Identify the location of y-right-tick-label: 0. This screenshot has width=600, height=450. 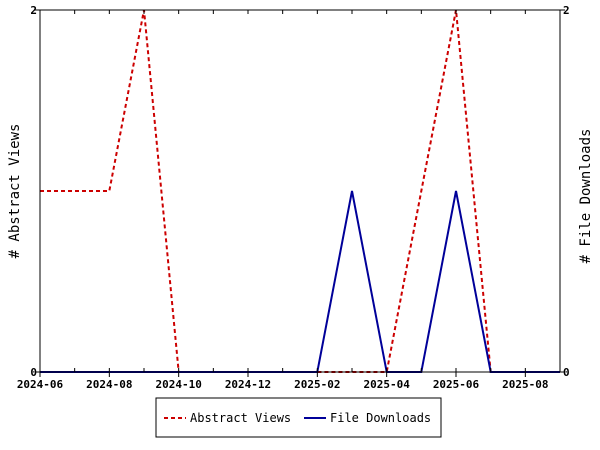
(566, 372).